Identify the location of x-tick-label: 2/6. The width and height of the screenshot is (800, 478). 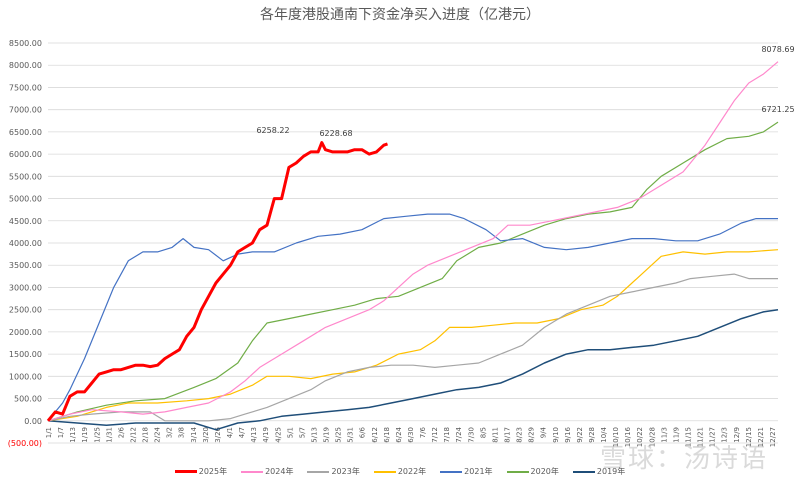
(121, 432).